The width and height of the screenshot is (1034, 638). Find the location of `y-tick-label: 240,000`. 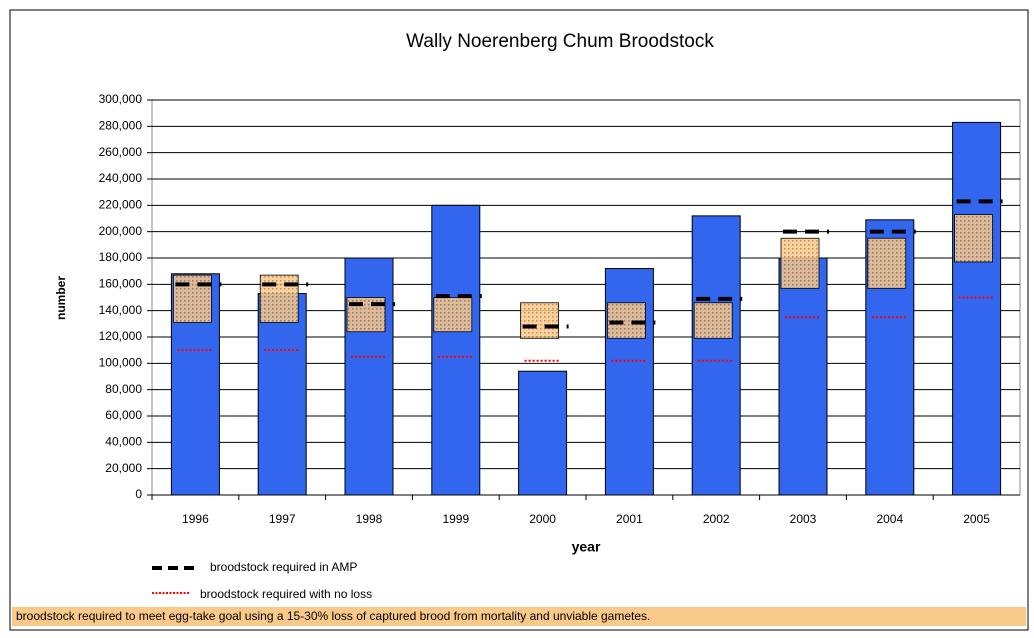

y-tick-label: 240,000 is located at coordinates (121, 178).